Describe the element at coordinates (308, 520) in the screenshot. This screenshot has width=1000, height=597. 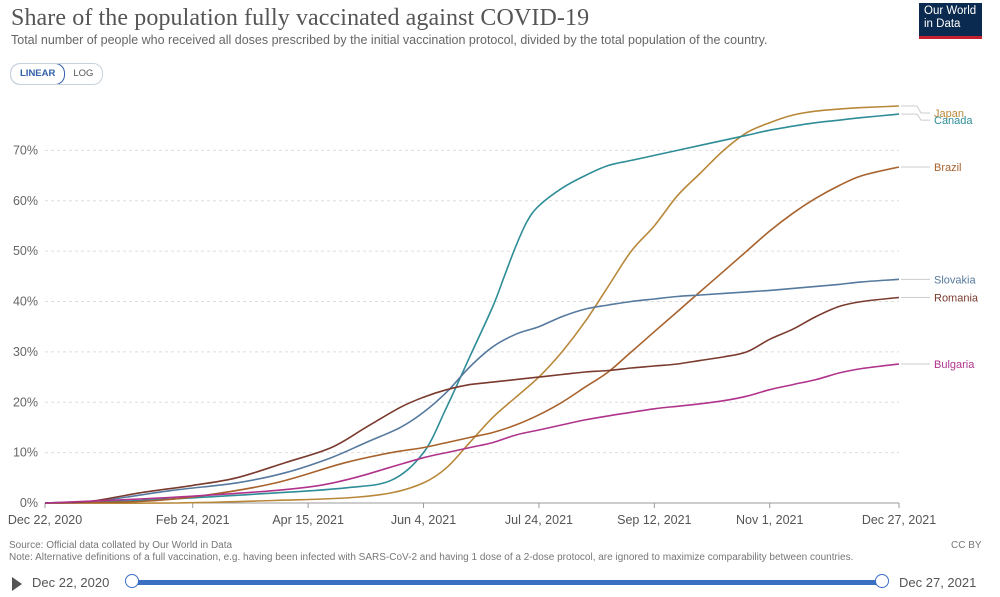
I see `x-tick-label: Apr 15, 2021` at that location.